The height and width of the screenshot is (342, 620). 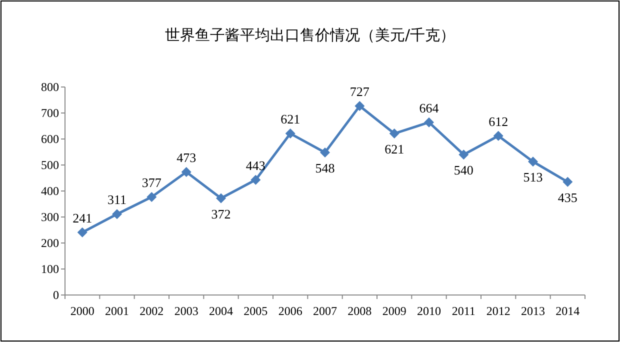 What do you see at coordinates (498, 121) in the screenshot?
I see `data-label: 612` at bounding box center [498, 121].